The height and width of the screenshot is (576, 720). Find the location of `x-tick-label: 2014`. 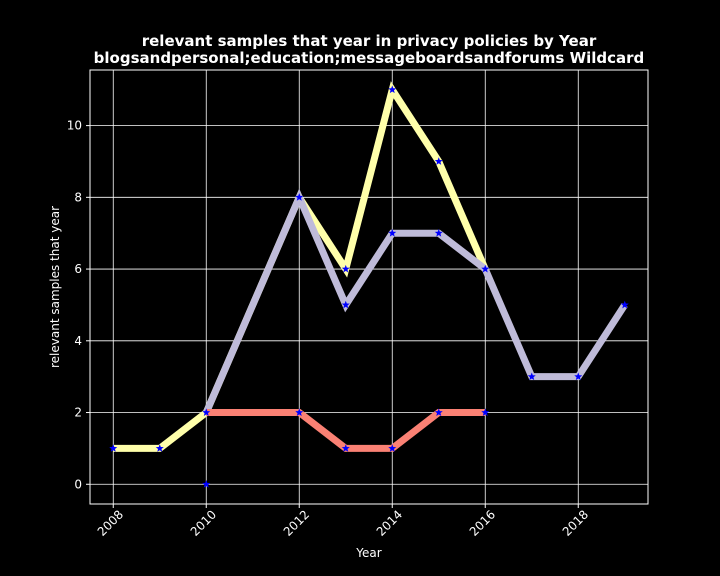

x-tick-label: 2014 is located at coordinates (389, 522).